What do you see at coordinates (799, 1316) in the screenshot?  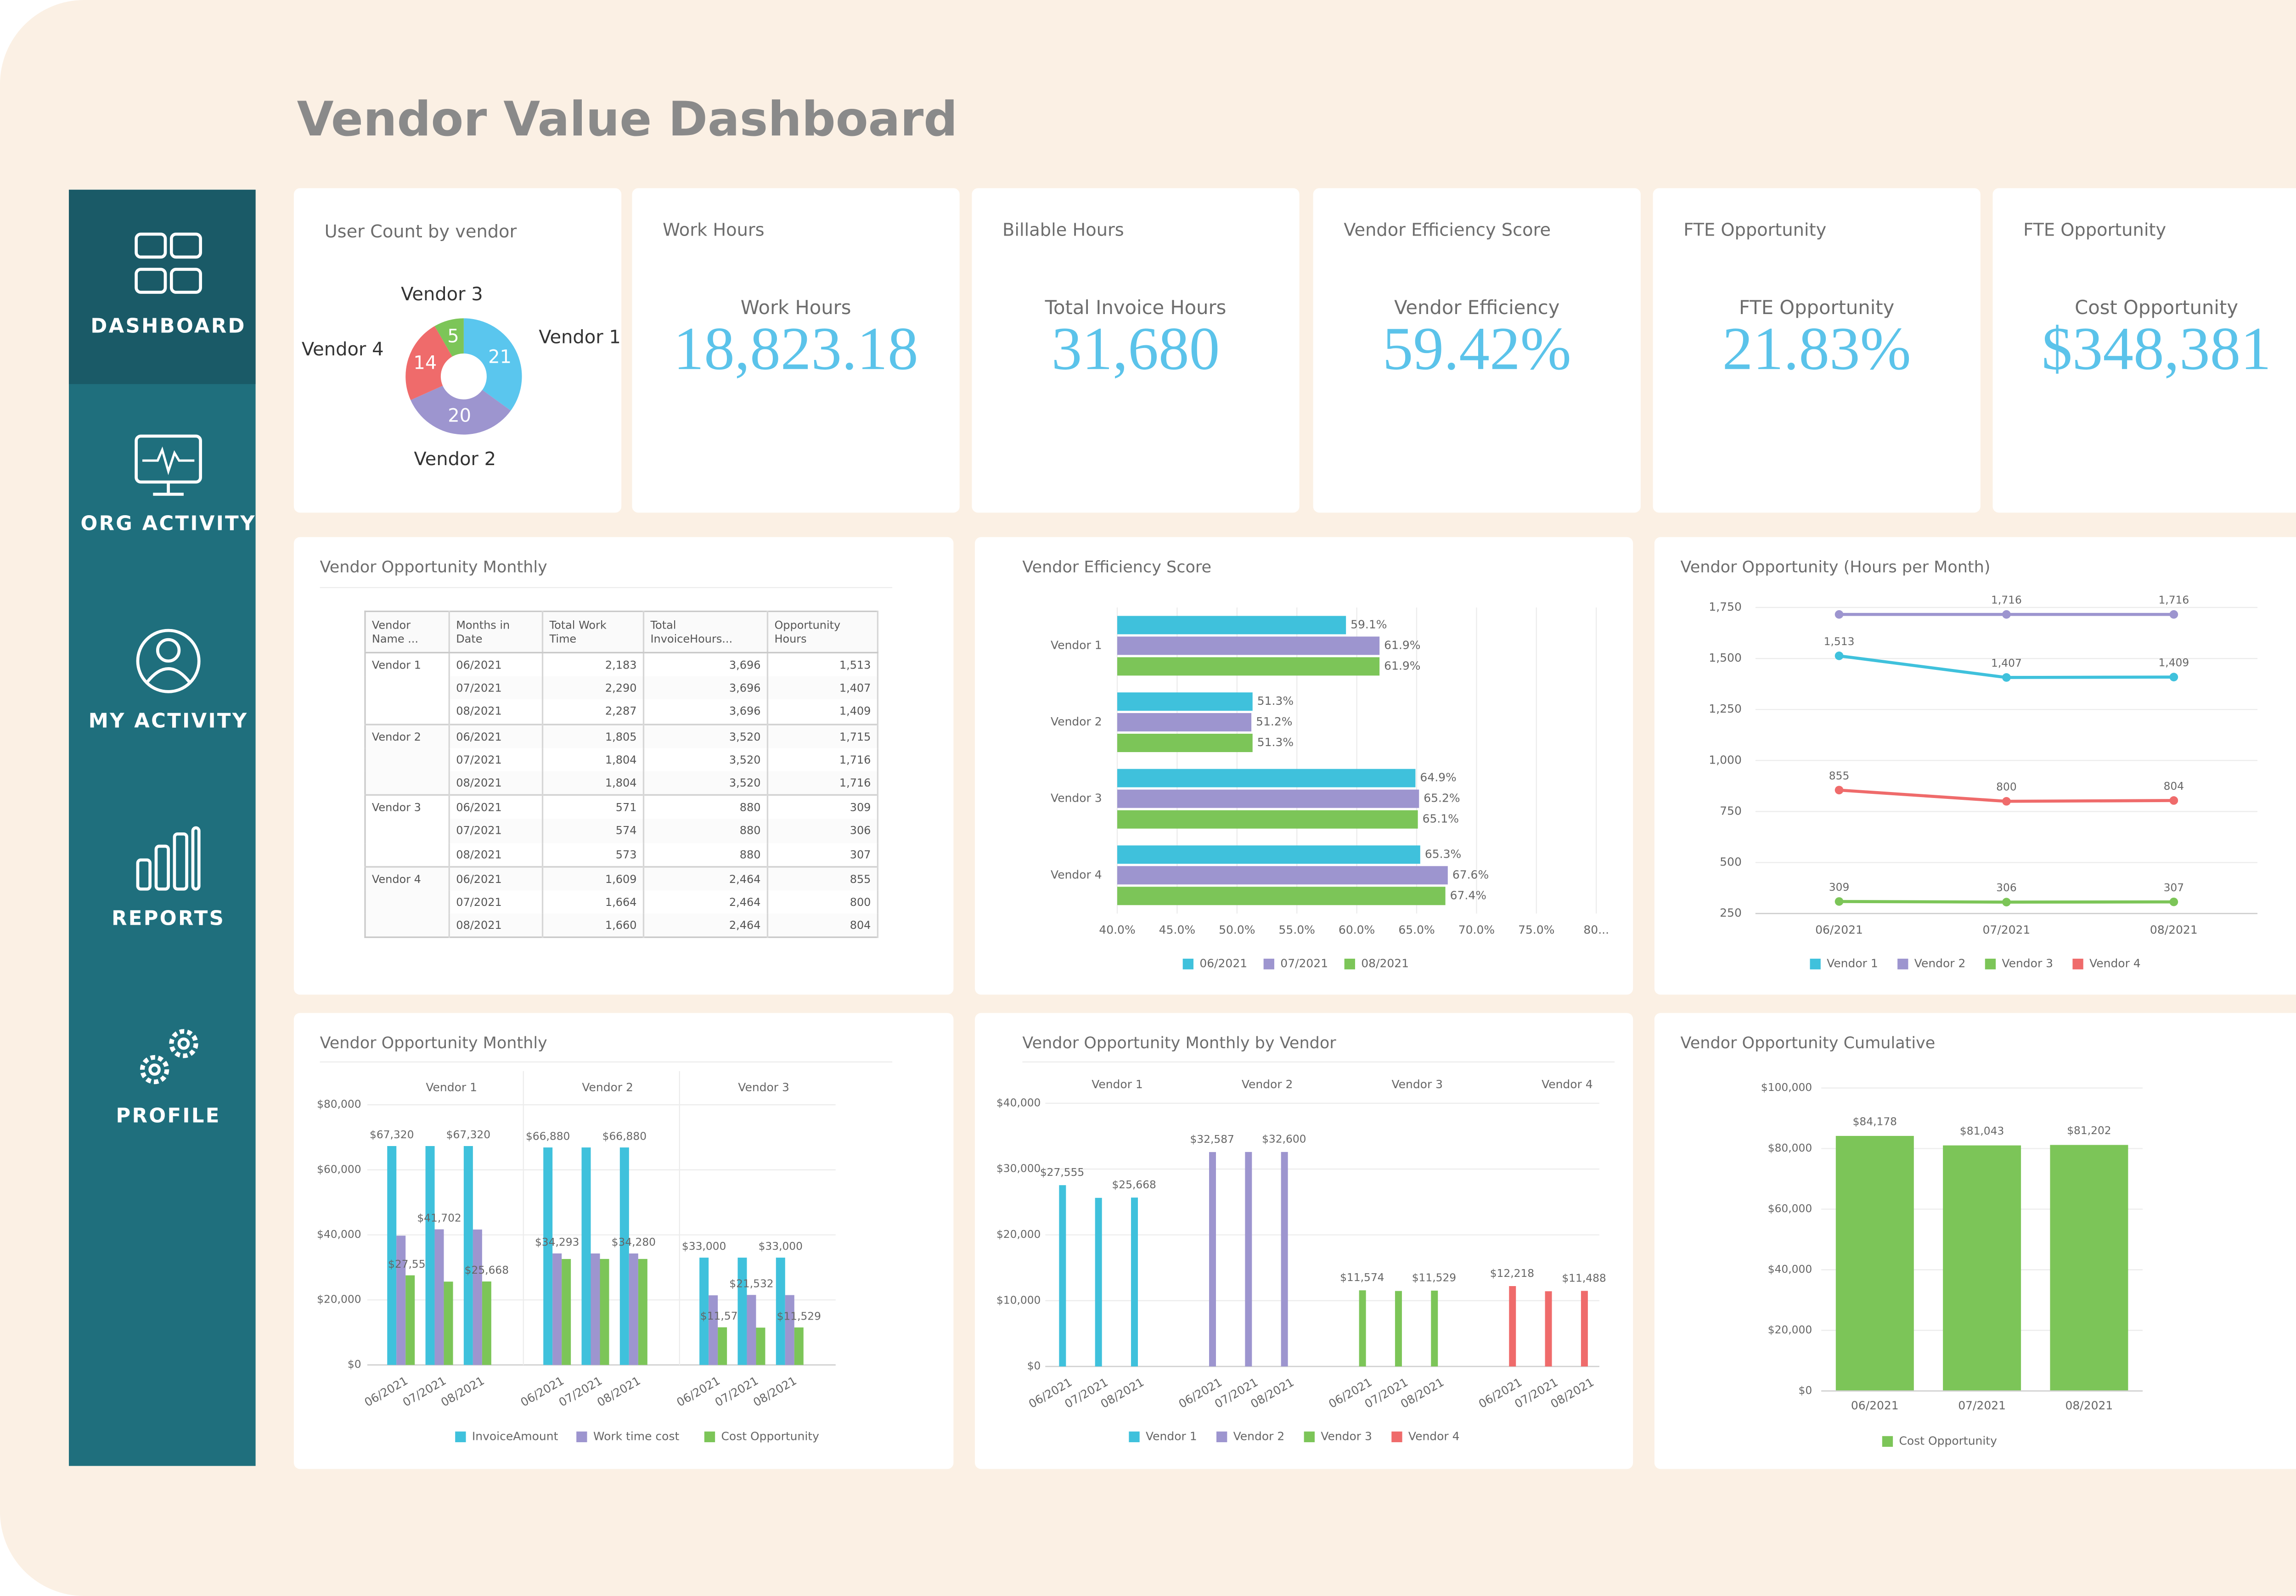 I see `value-label: $11,529` at bounding box center [799, 1316].